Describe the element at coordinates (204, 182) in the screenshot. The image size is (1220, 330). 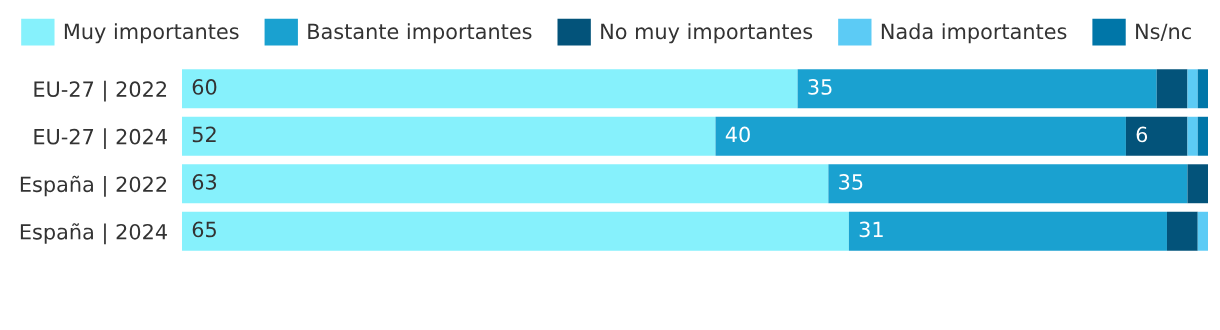
I see `data-label: 63` at that location.